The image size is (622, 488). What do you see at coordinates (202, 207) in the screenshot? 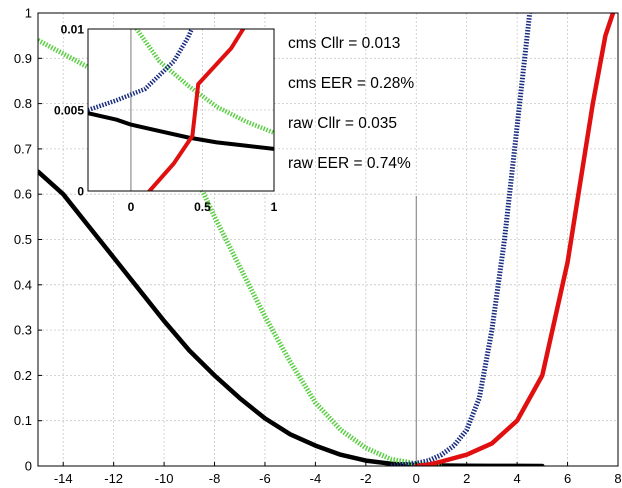
I see `inset-x-tick-label-2: 0.5` at bounding box center [202, 207].